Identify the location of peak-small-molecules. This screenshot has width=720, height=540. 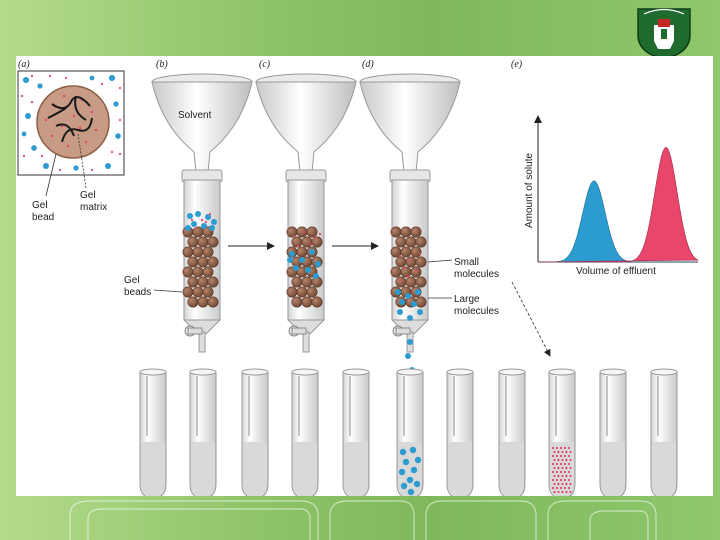
(618, 204).